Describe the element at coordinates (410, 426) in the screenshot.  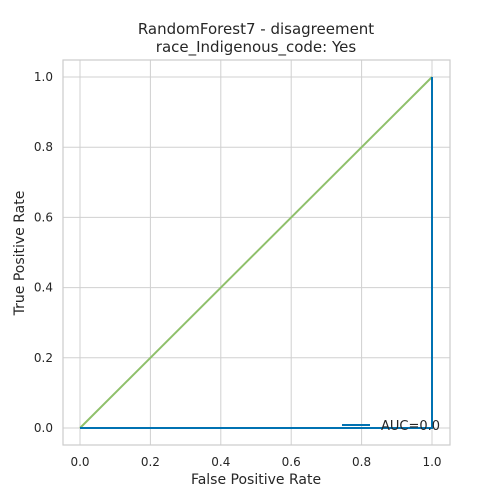
I see `legend-label: AUC=0.0` at that location.